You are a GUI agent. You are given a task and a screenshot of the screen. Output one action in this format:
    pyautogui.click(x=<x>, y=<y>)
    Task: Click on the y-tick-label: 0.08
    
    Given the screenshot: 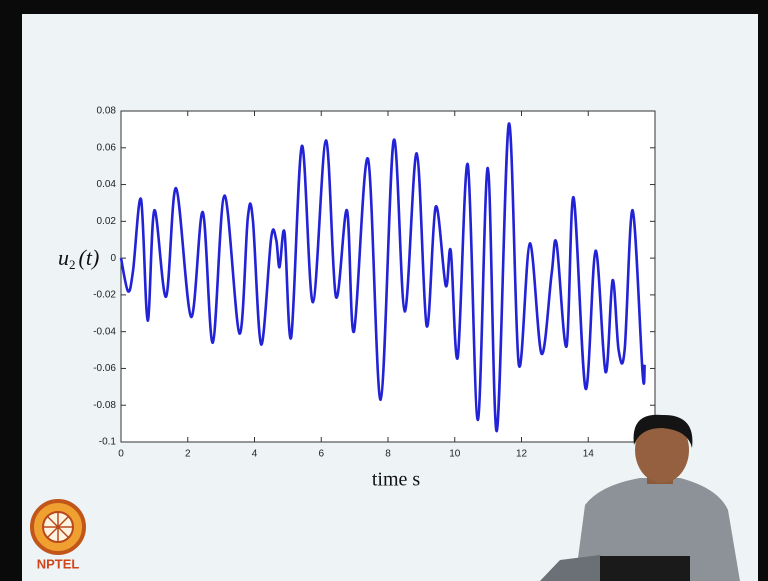 What is the action you would take?
    pyautogui.click(x=107, y=111)
    